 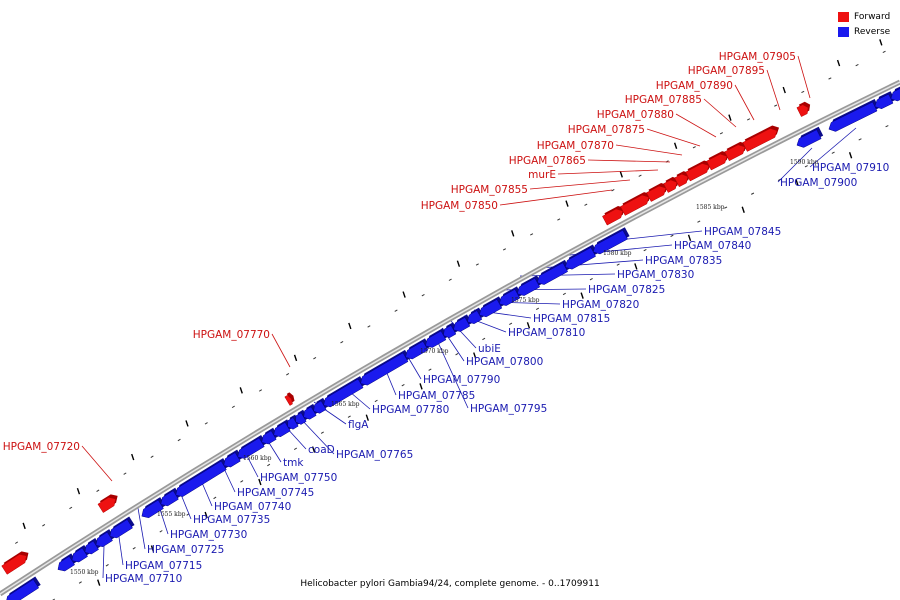 What do you see at coordinates (804, 162) in the screenshot?
I see `scale-label: 1590 kbp` at bounding box center [804, 162].